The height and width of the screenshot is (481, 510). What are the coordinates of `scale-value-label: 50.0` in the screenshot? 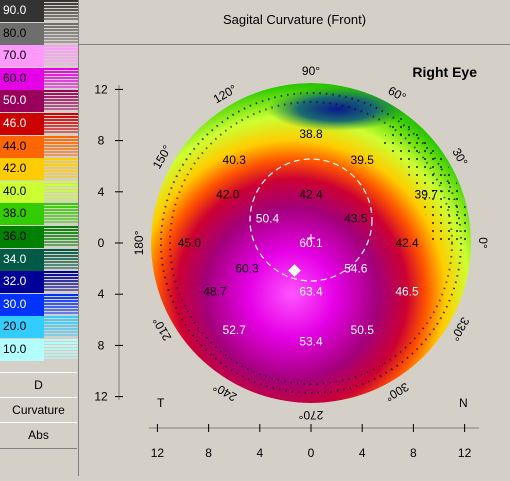 It's located at (15, 100).